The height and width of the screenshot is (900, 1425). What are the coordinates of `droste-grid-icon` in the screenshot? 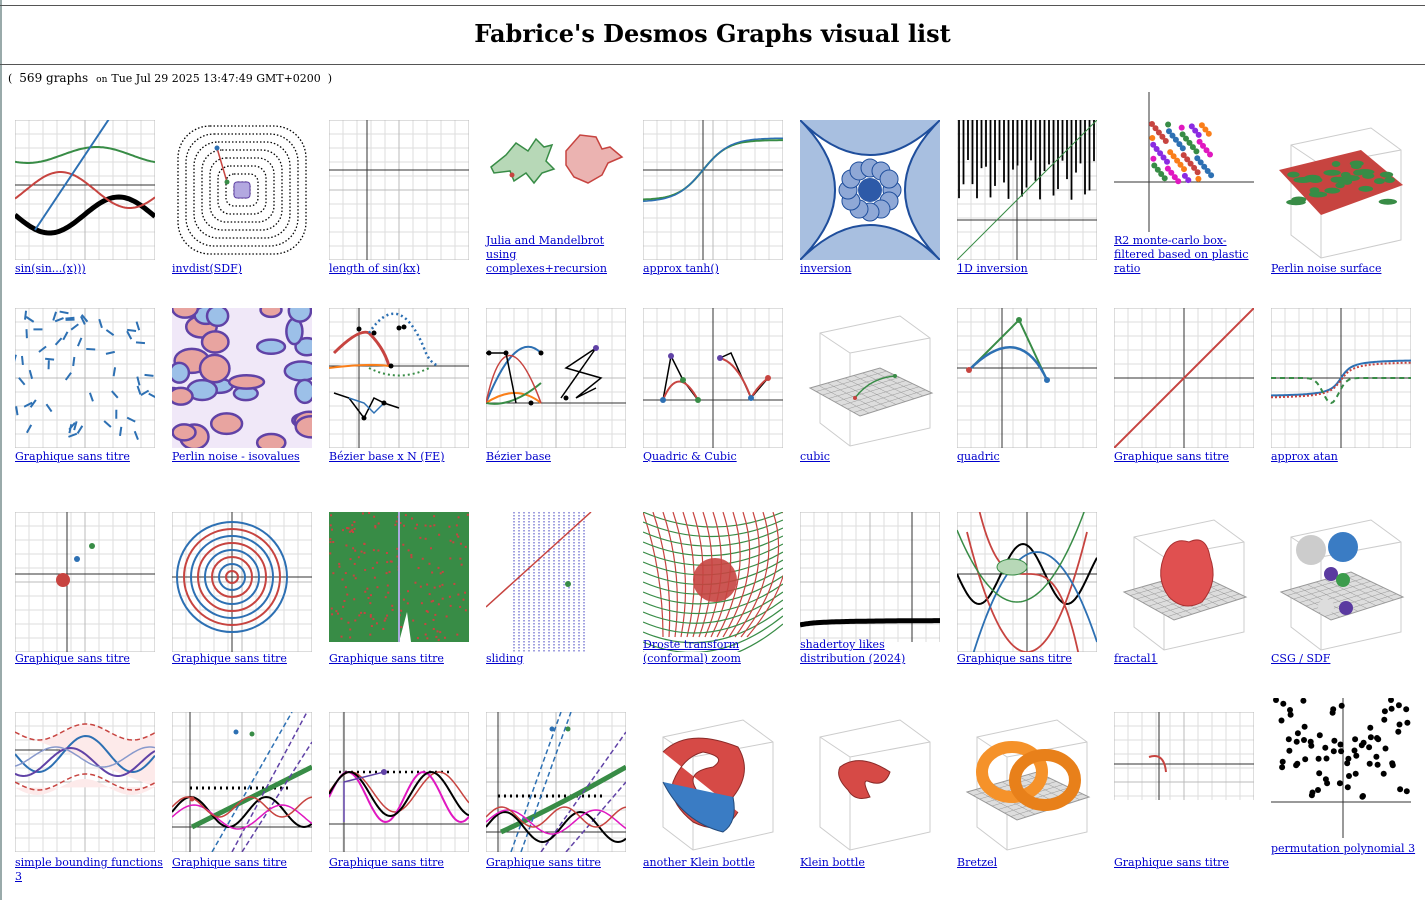 It's located at (713, 582).